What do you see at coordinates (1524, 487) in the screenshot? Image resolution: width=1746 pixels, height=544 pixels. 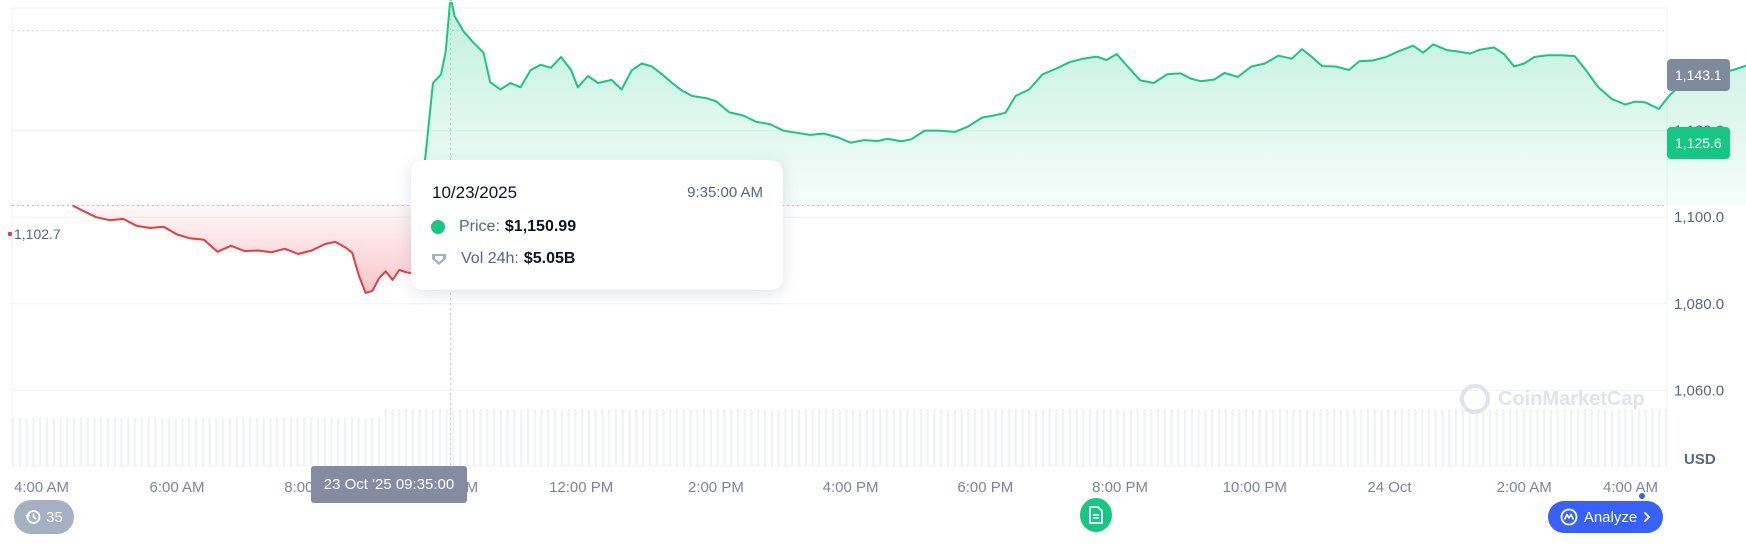 I see `x-tick-label: 2:00 AM` at bounding box center [1524, 487].